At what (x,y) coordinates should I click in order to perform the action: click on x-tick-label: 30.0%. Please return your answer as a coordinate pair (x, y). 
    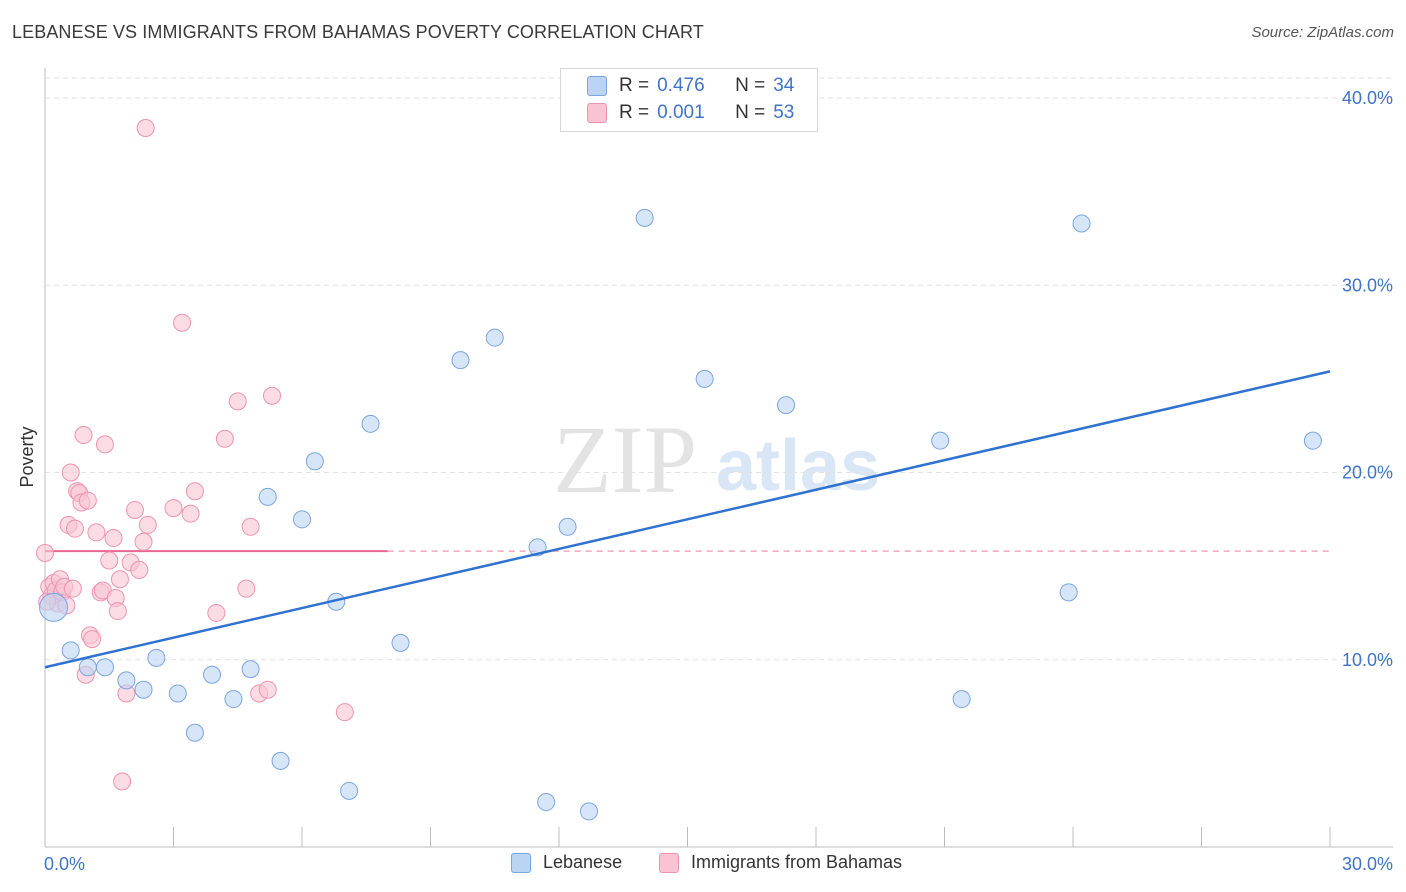
    Looking at the image, I should click on (1367, 864).